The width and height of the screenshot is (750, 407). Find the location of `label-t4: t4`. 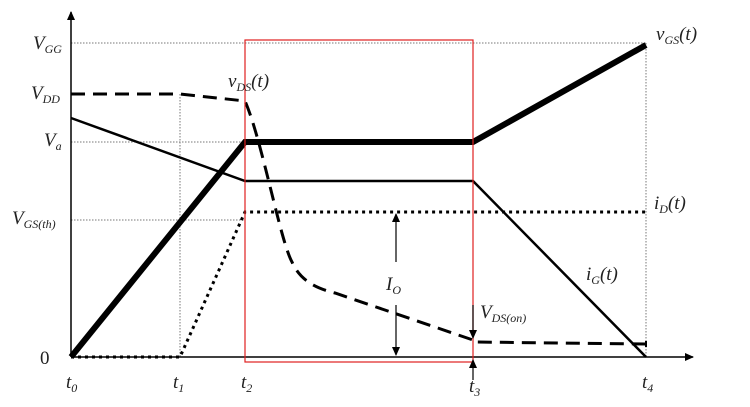

label-t4: t4 is located at coordinates (647, 383).